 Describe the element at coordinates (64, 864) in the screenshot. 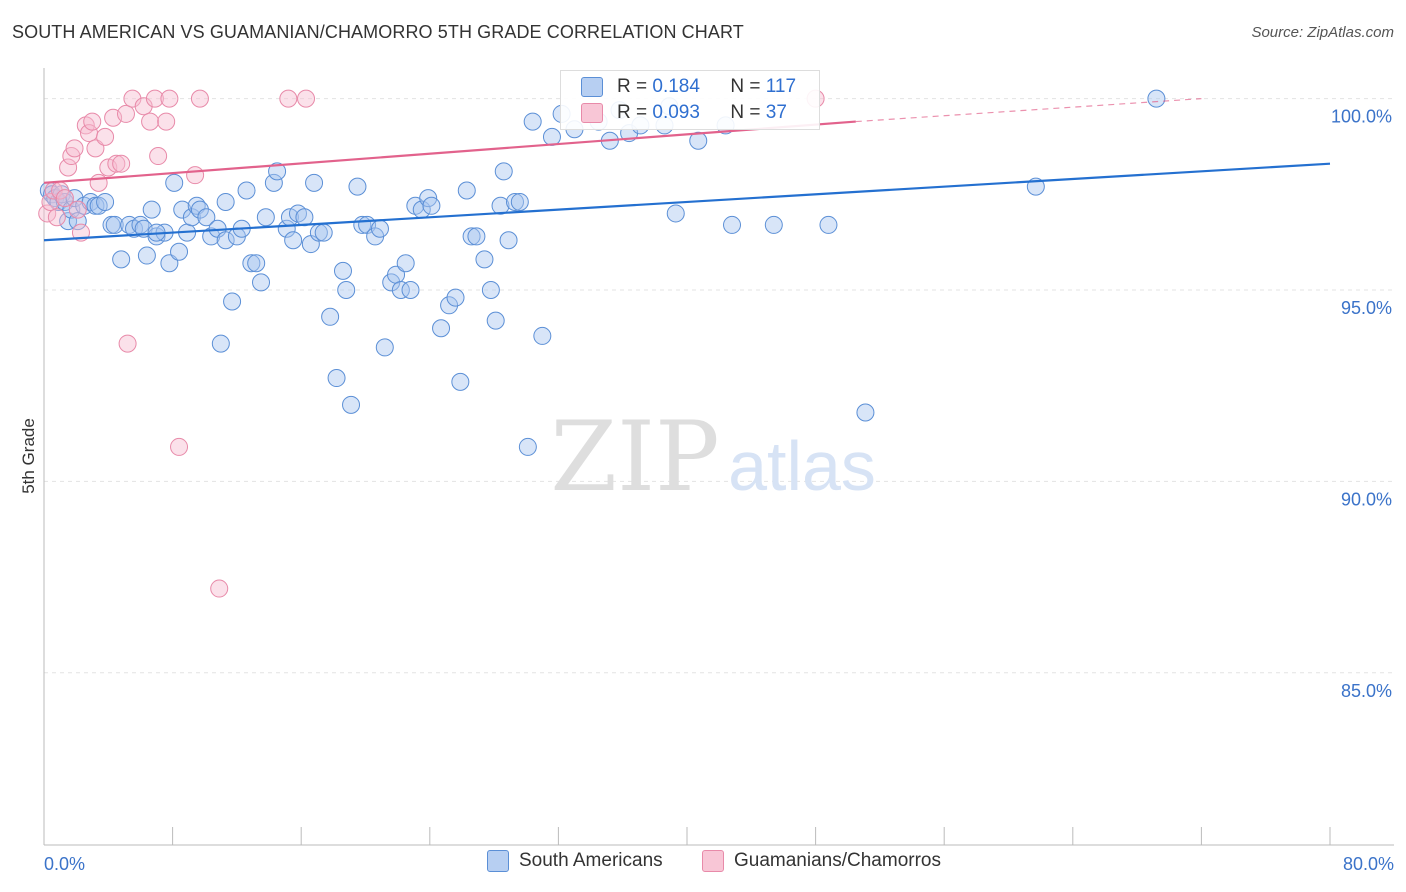

I see `x-tick-label: 0.0%` at that location.